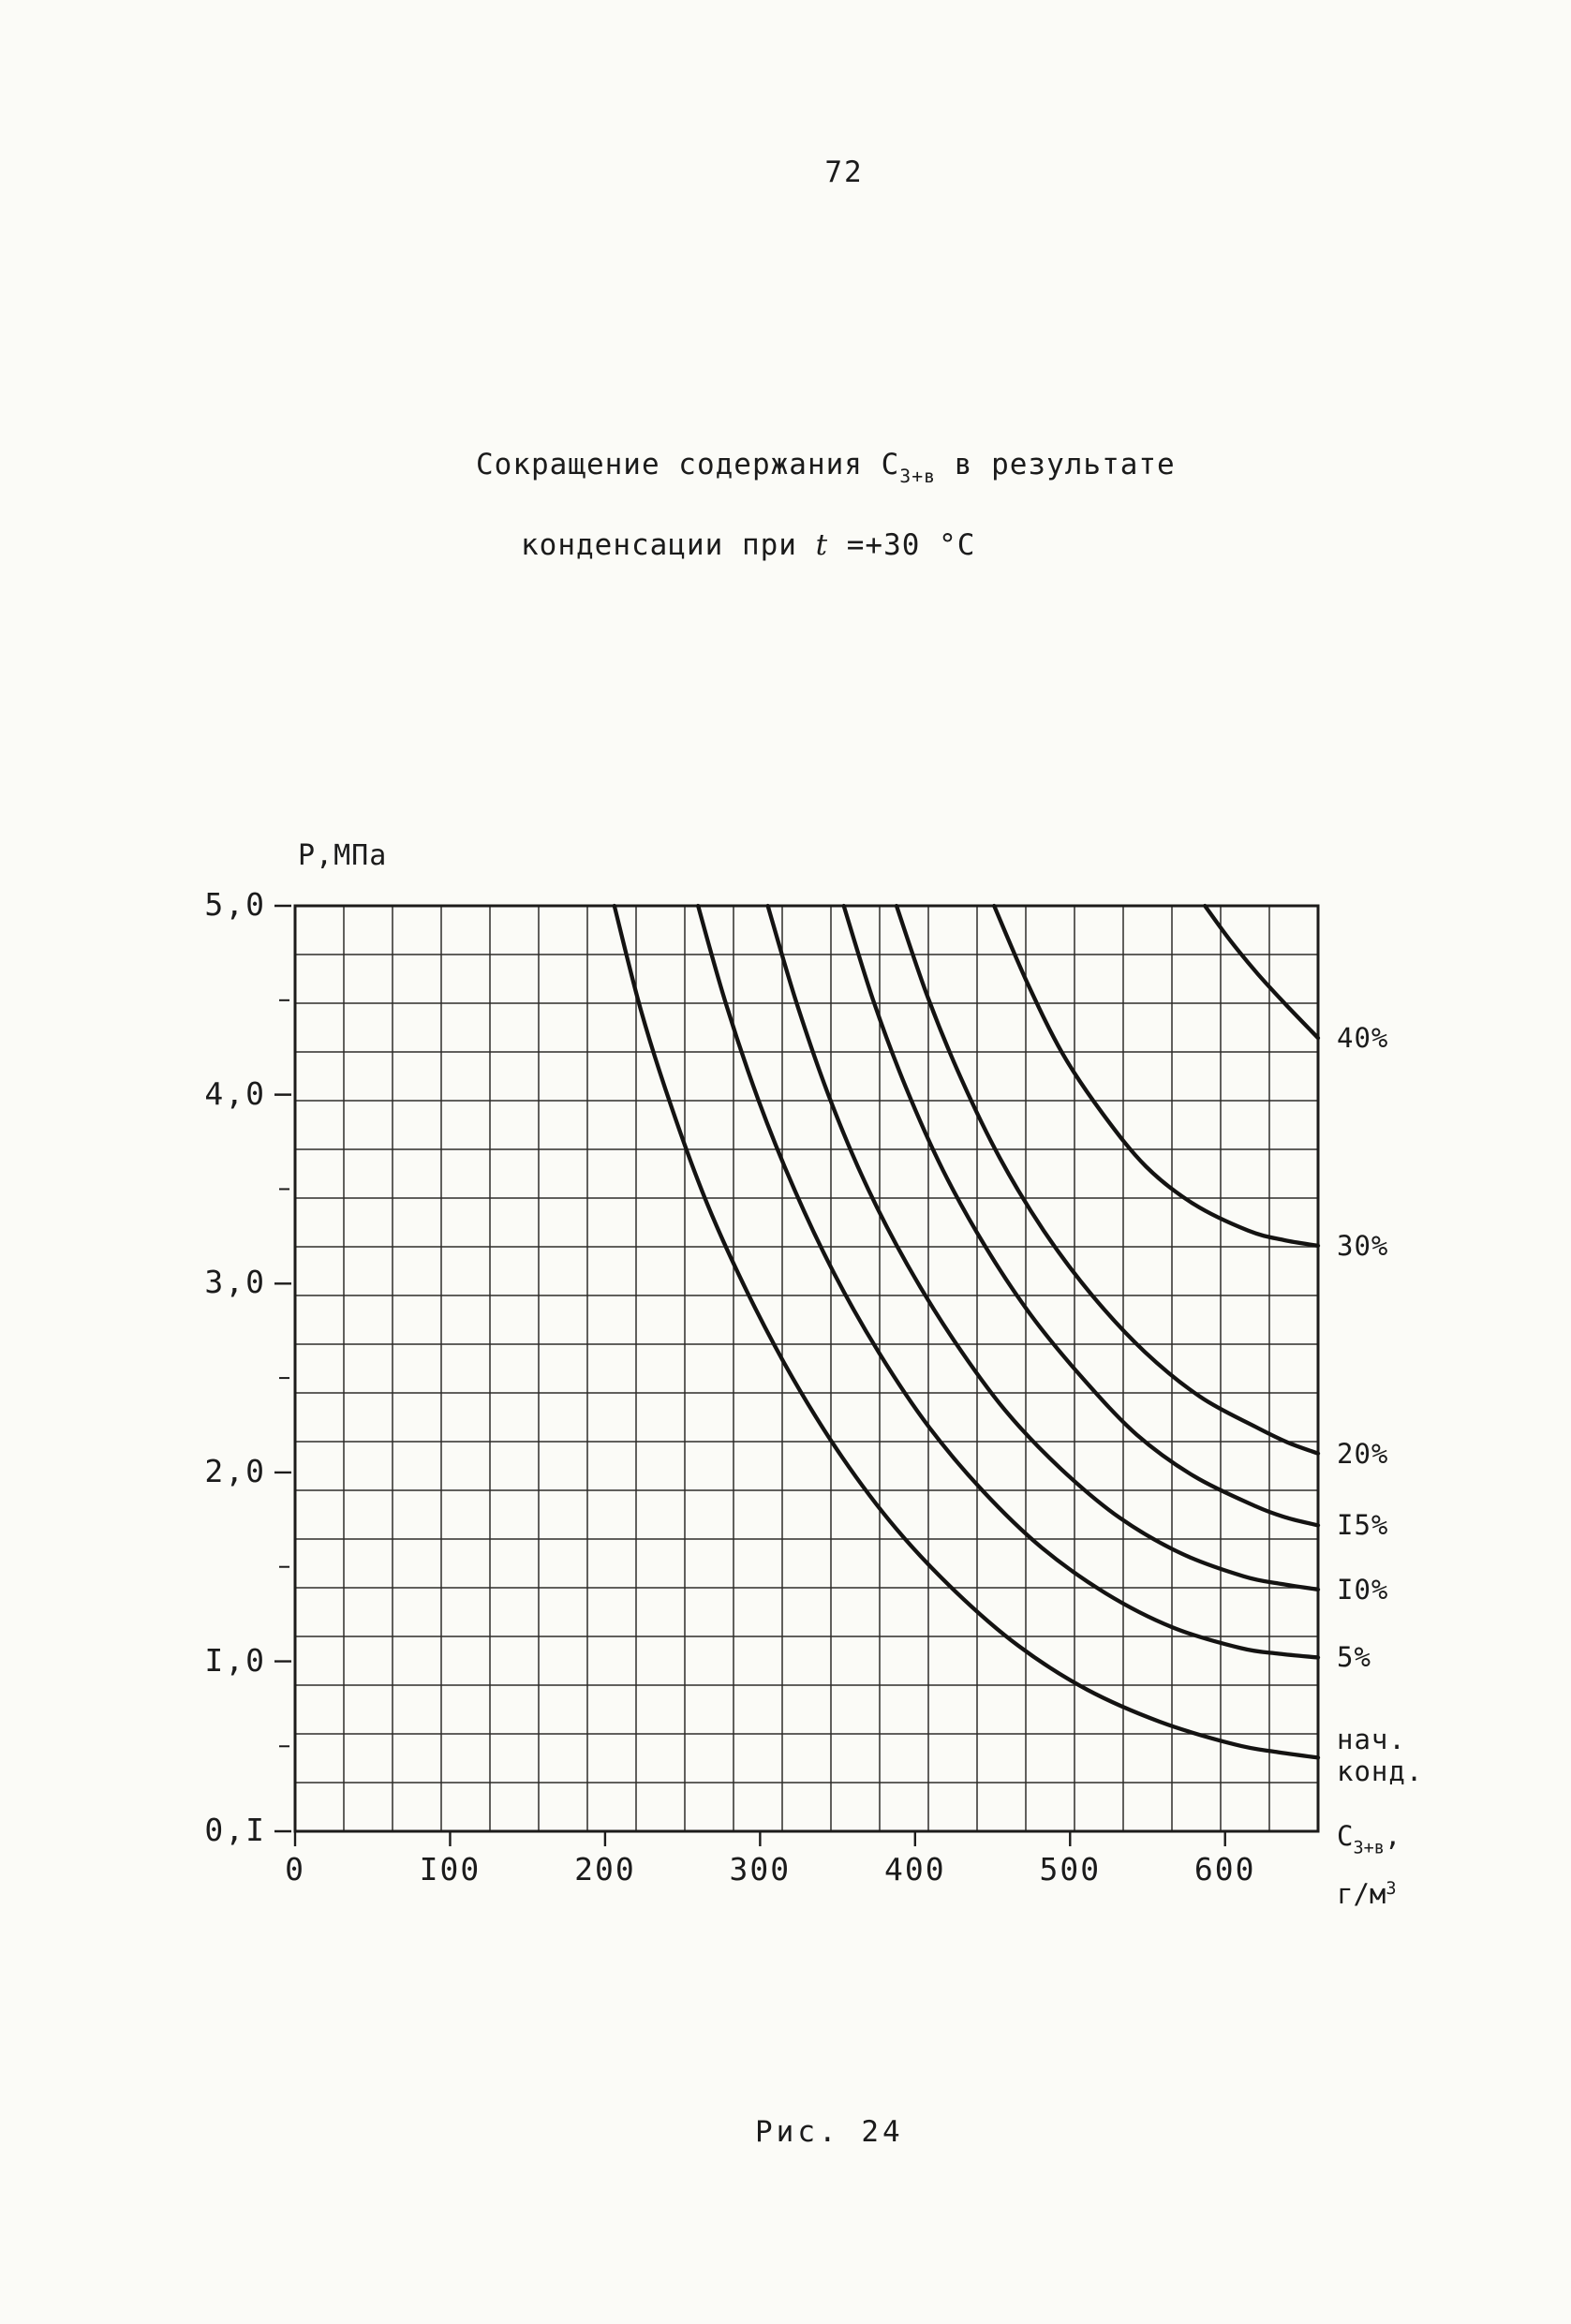  I want to click on y-tick-label: 2,0, so click(235, 1471).